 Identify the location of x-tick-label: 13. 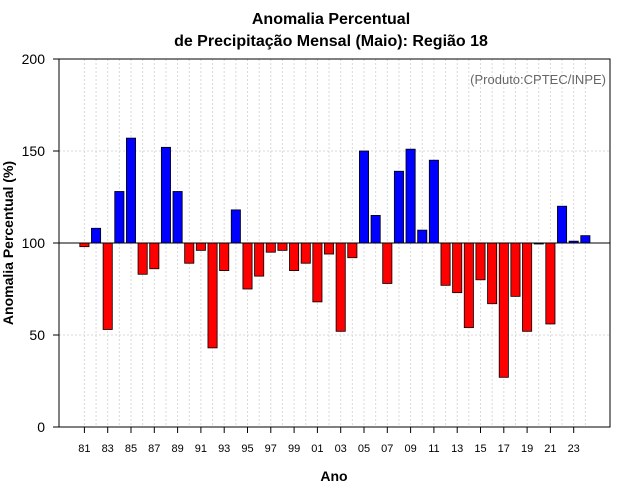
(457, 449).